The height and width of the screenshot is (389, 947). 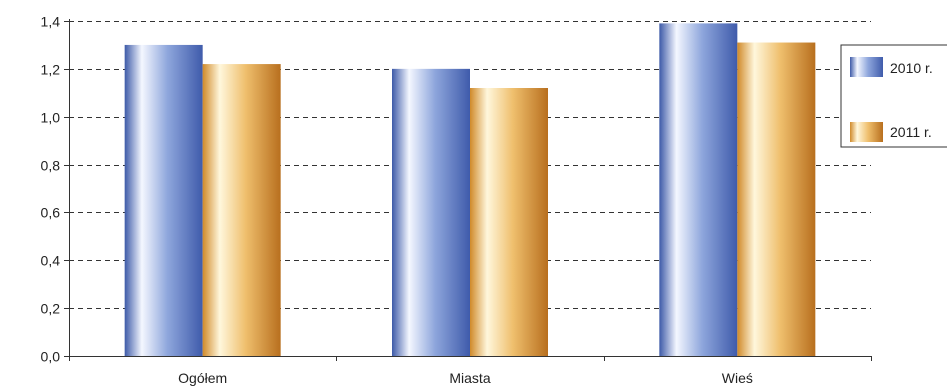 I want to click on y-tick-label: 1,0, so click(x=51, y=118).